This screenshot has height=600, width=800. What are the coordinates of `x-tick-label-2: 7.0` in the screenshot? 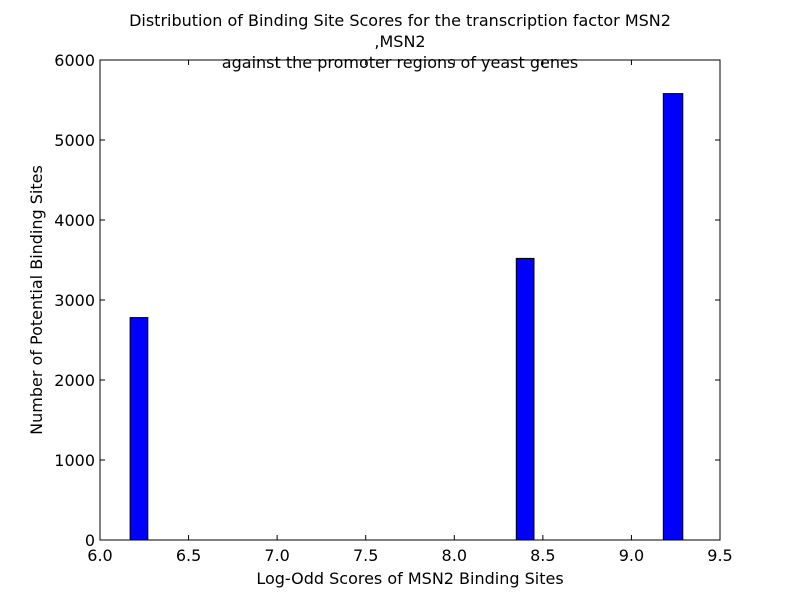 It's located at (276, 555).